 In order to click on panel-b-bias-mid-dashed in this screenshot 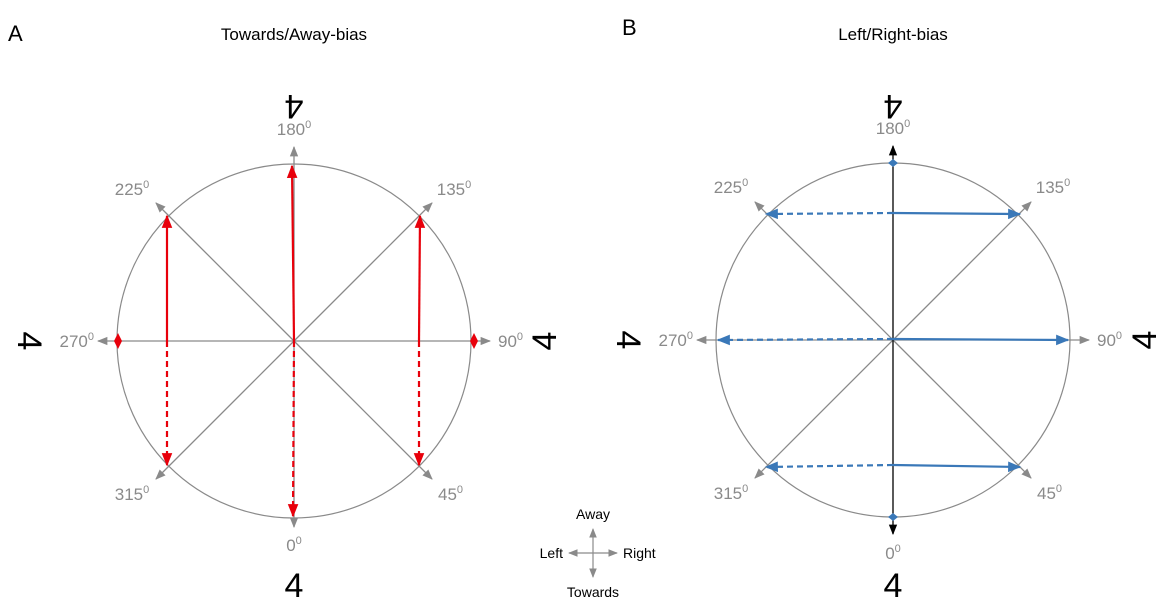, I will do `click(805, 340)`.